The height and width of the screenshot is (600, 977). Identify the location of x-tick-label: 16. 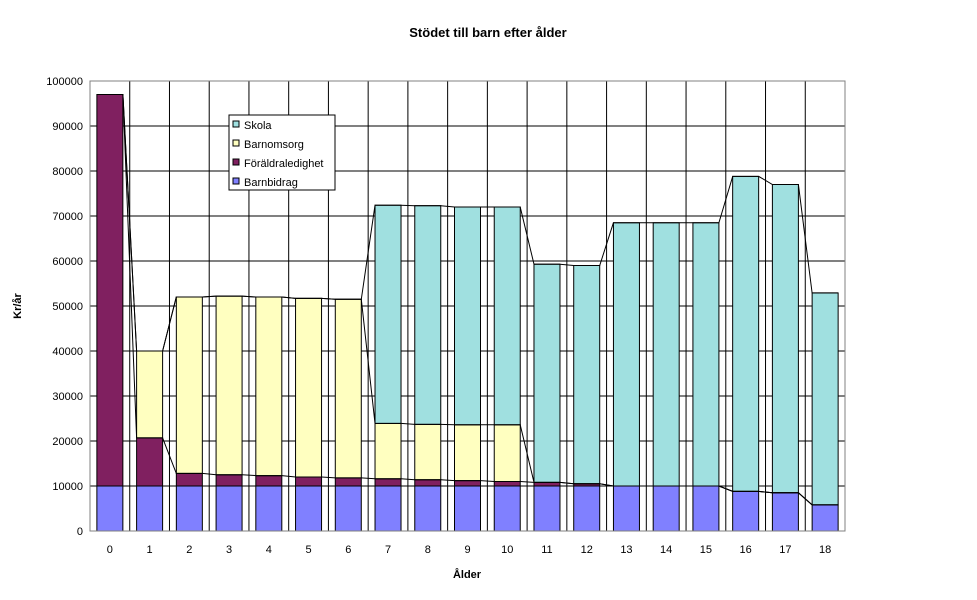
(746, 550).